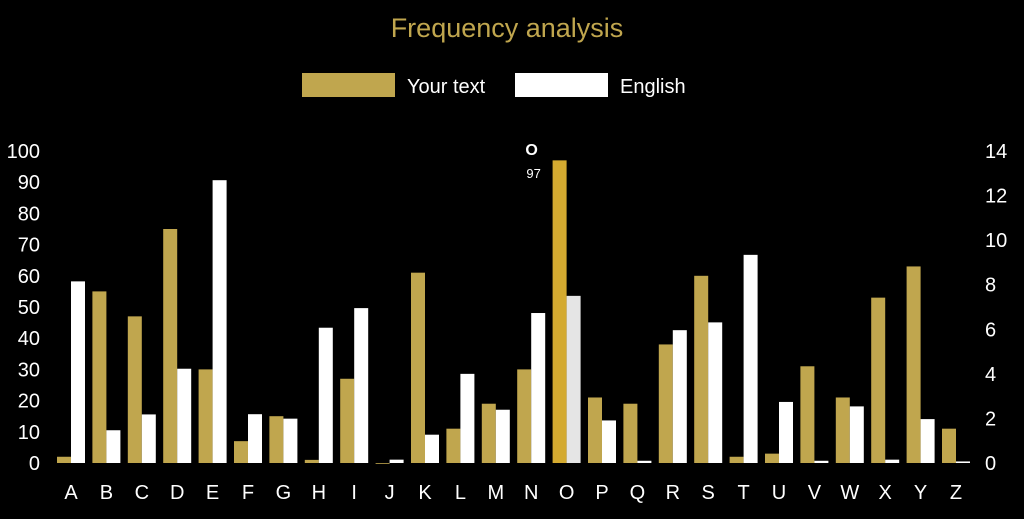  I want to click on bar-your-text-X, so click(878, 380).